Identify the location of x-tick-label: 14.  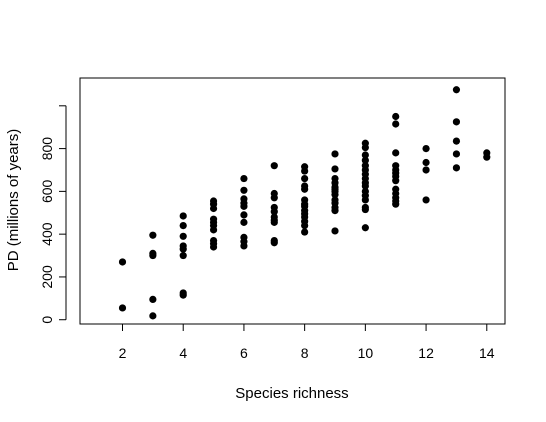
(487, 353).